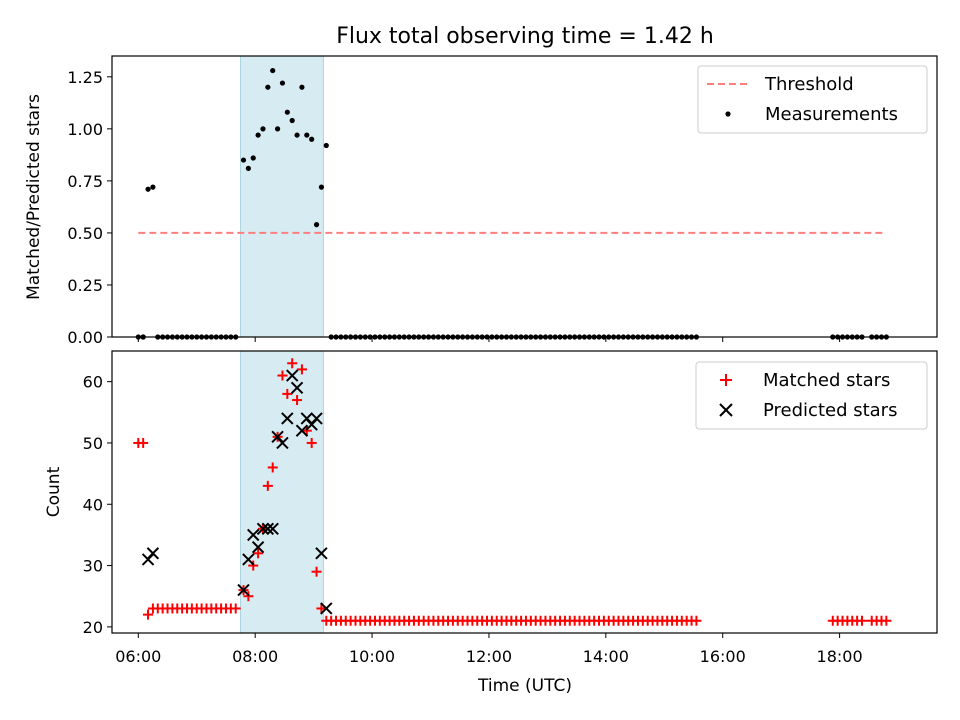 The image size is (960, 720). What do you see at coordinates (34, 197) in the screenshot?
I see `top-y-axis-label: Matched/Predicted stars` at bounding box center [34, 197].